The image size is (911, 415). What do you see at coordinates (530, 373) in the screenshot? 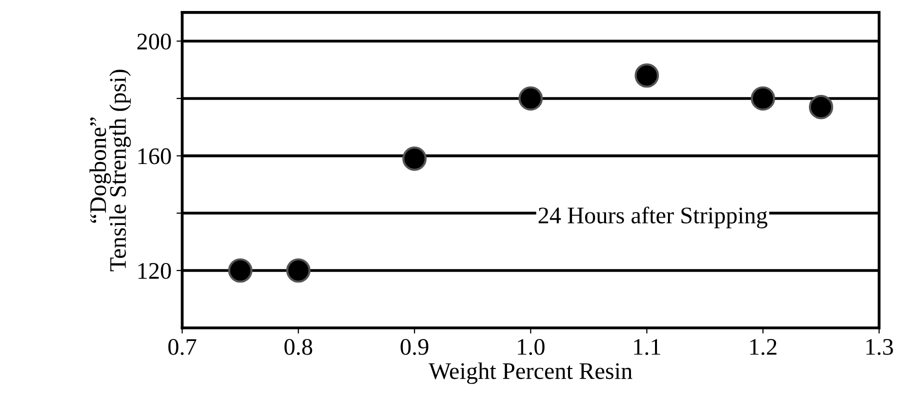
I see `x-axis-title: Weight Percent Resin` at bounding box center [530, 373].